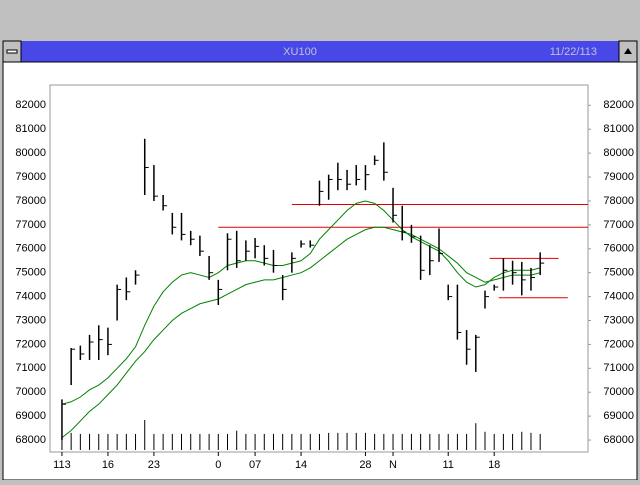 This screenshot has height=485, width=640. What do you see at coordinates (618, 296) in the screenshot?
I see `y-tick-label-right: 74000` at bounding box center [618, 296].